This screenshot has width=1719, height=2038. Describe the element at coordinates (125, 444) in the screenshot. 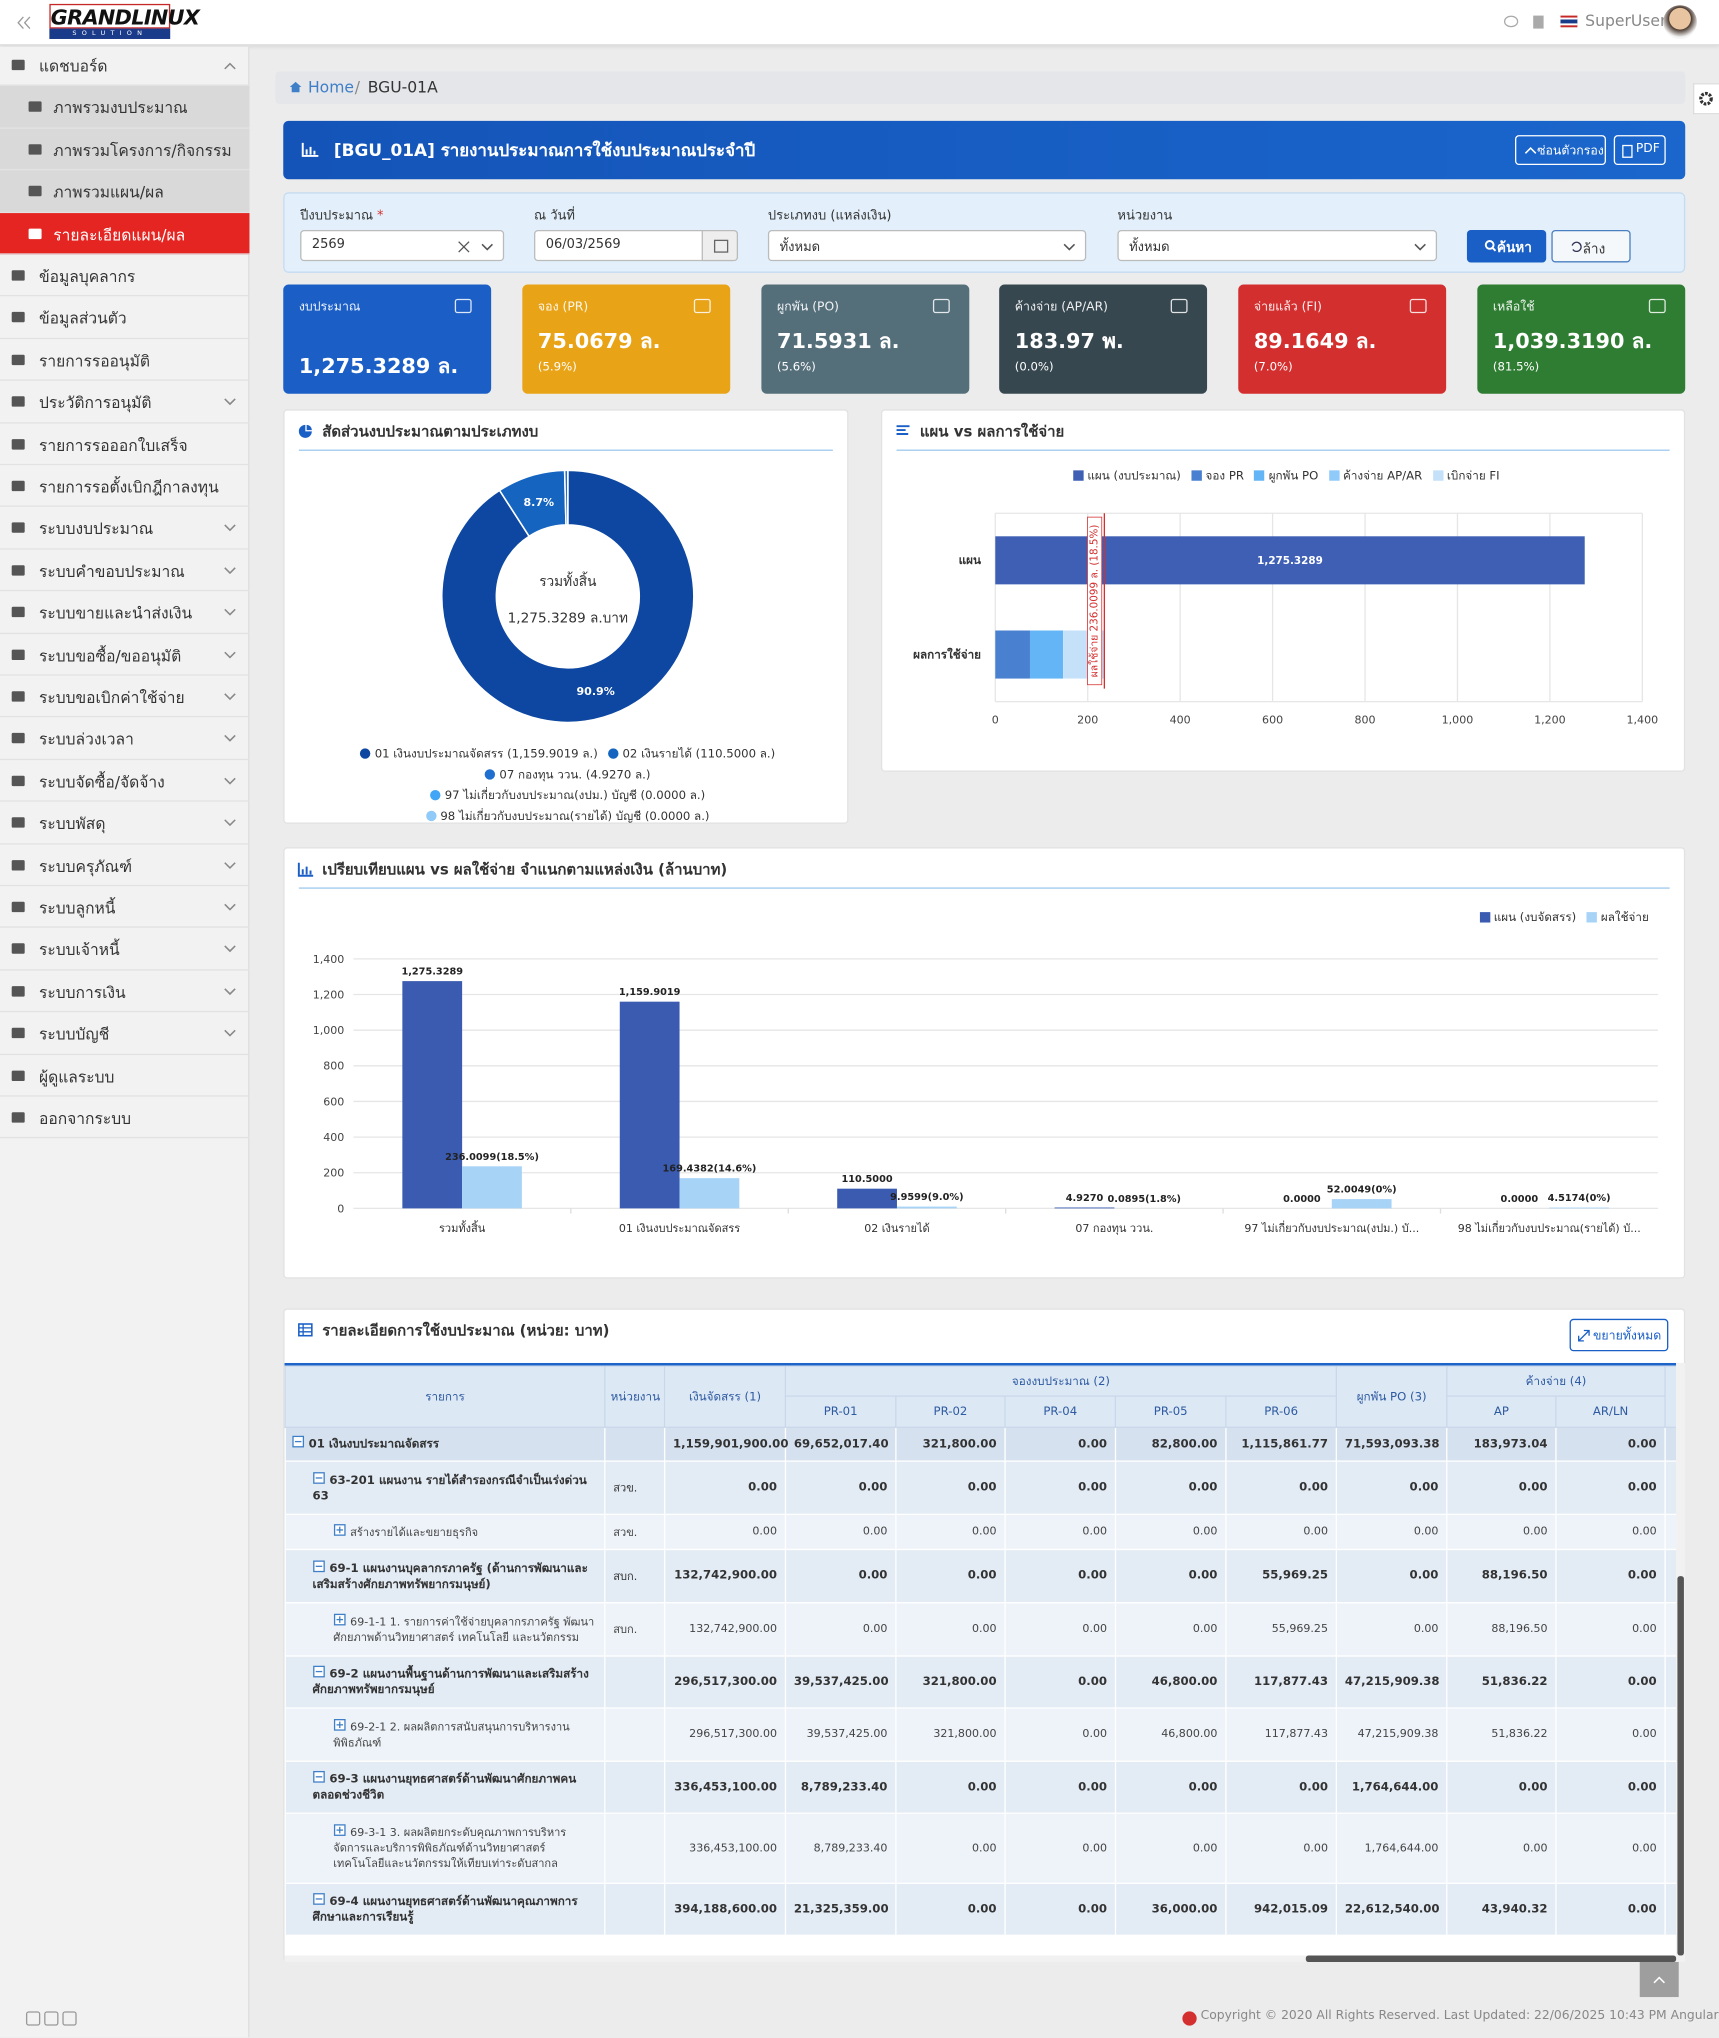

I see `menu-item: รายการรอออกใบเสร็จ` at that location.